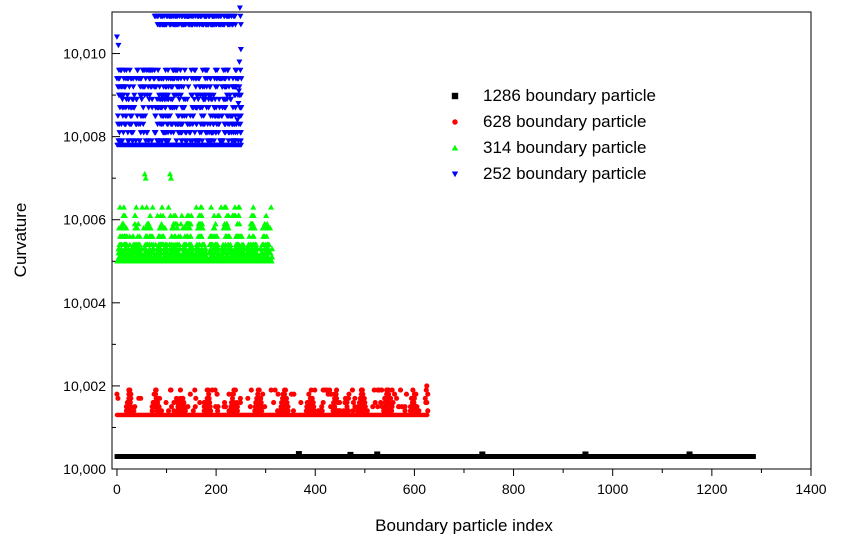 The height and width of the screenshot is (534, 841). Describe the element at coordinates (84, 220) in the screenshot. I see `y-tick-label: 10,006` at that location.